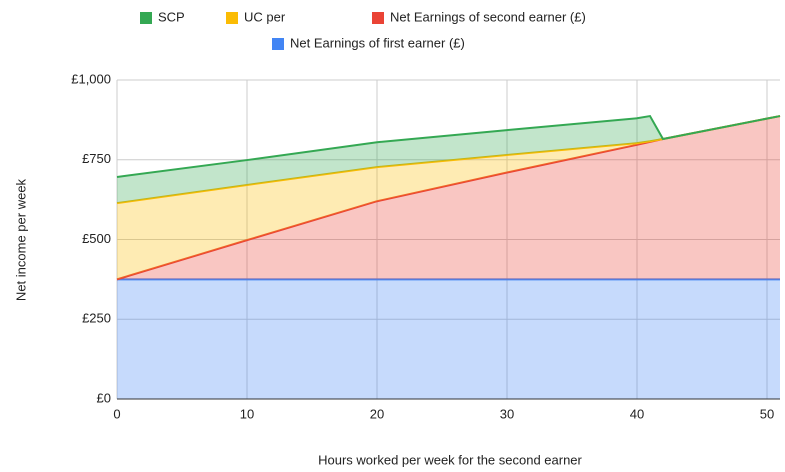 The height and width of the screenshot is (472, 785). Describe the element at coordinates (116, 413) in the screenshot. I see `x-tick-label: 0` at that location.